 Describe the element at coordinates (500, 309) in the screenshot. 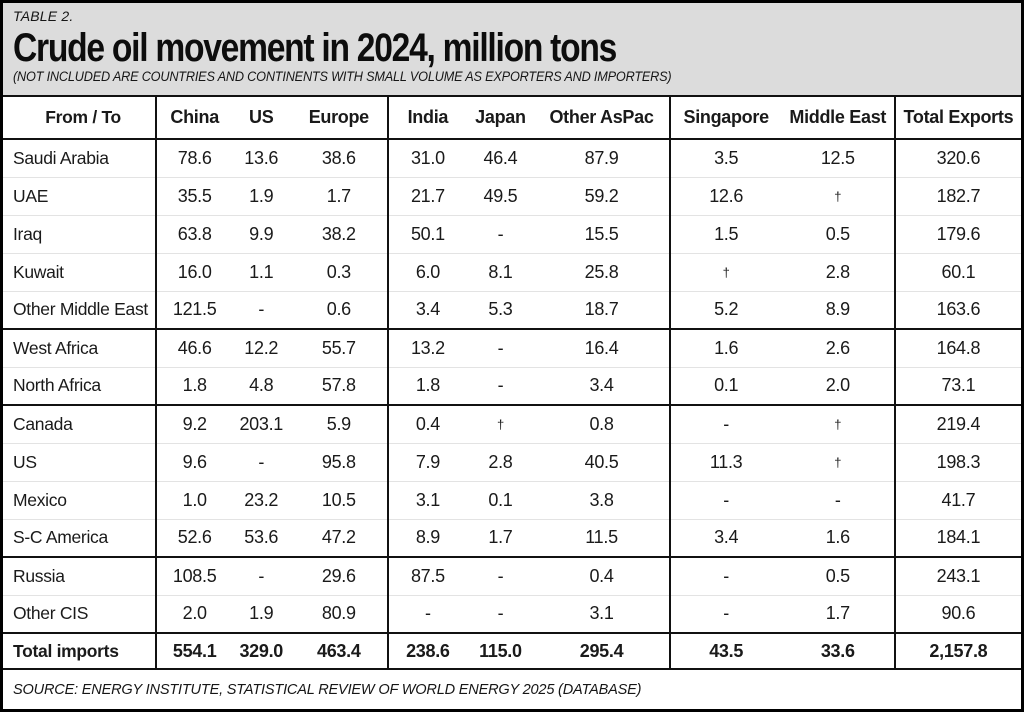

I see `cell-value: 5.3` at that location.